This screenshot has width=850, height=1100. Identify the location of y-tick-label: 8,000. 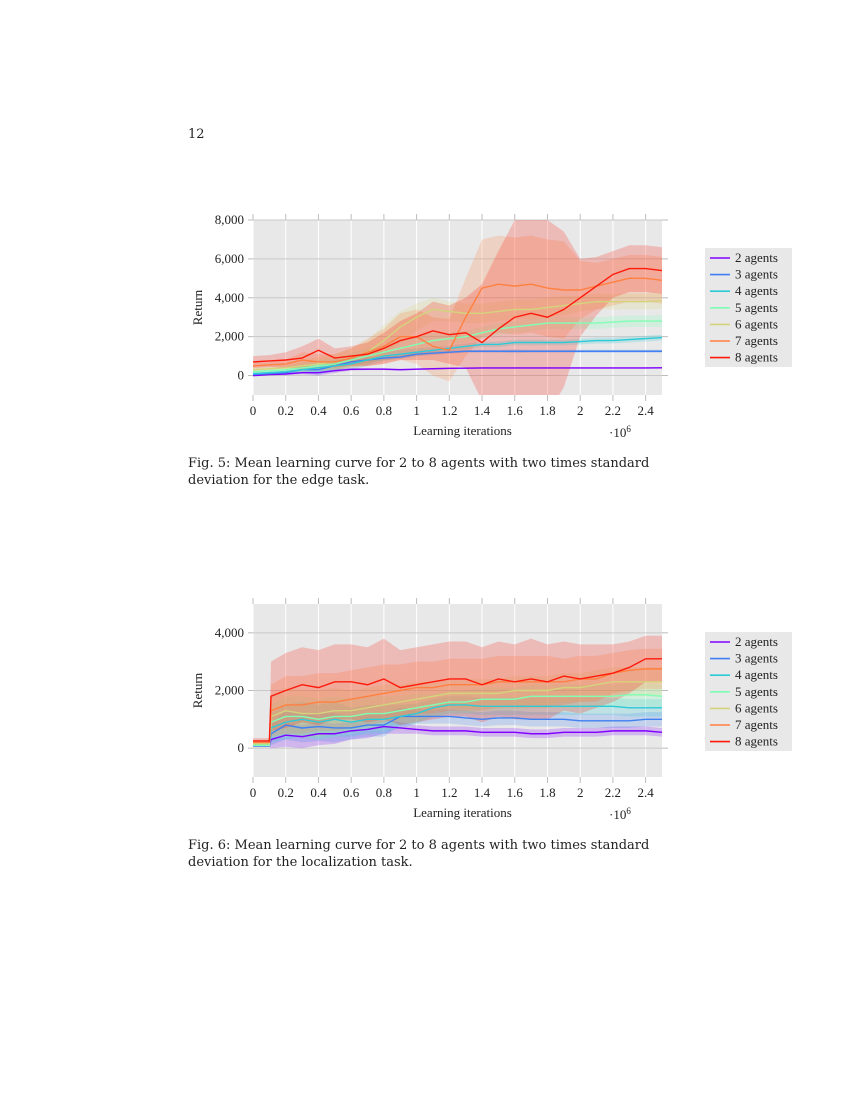
(229, 219).